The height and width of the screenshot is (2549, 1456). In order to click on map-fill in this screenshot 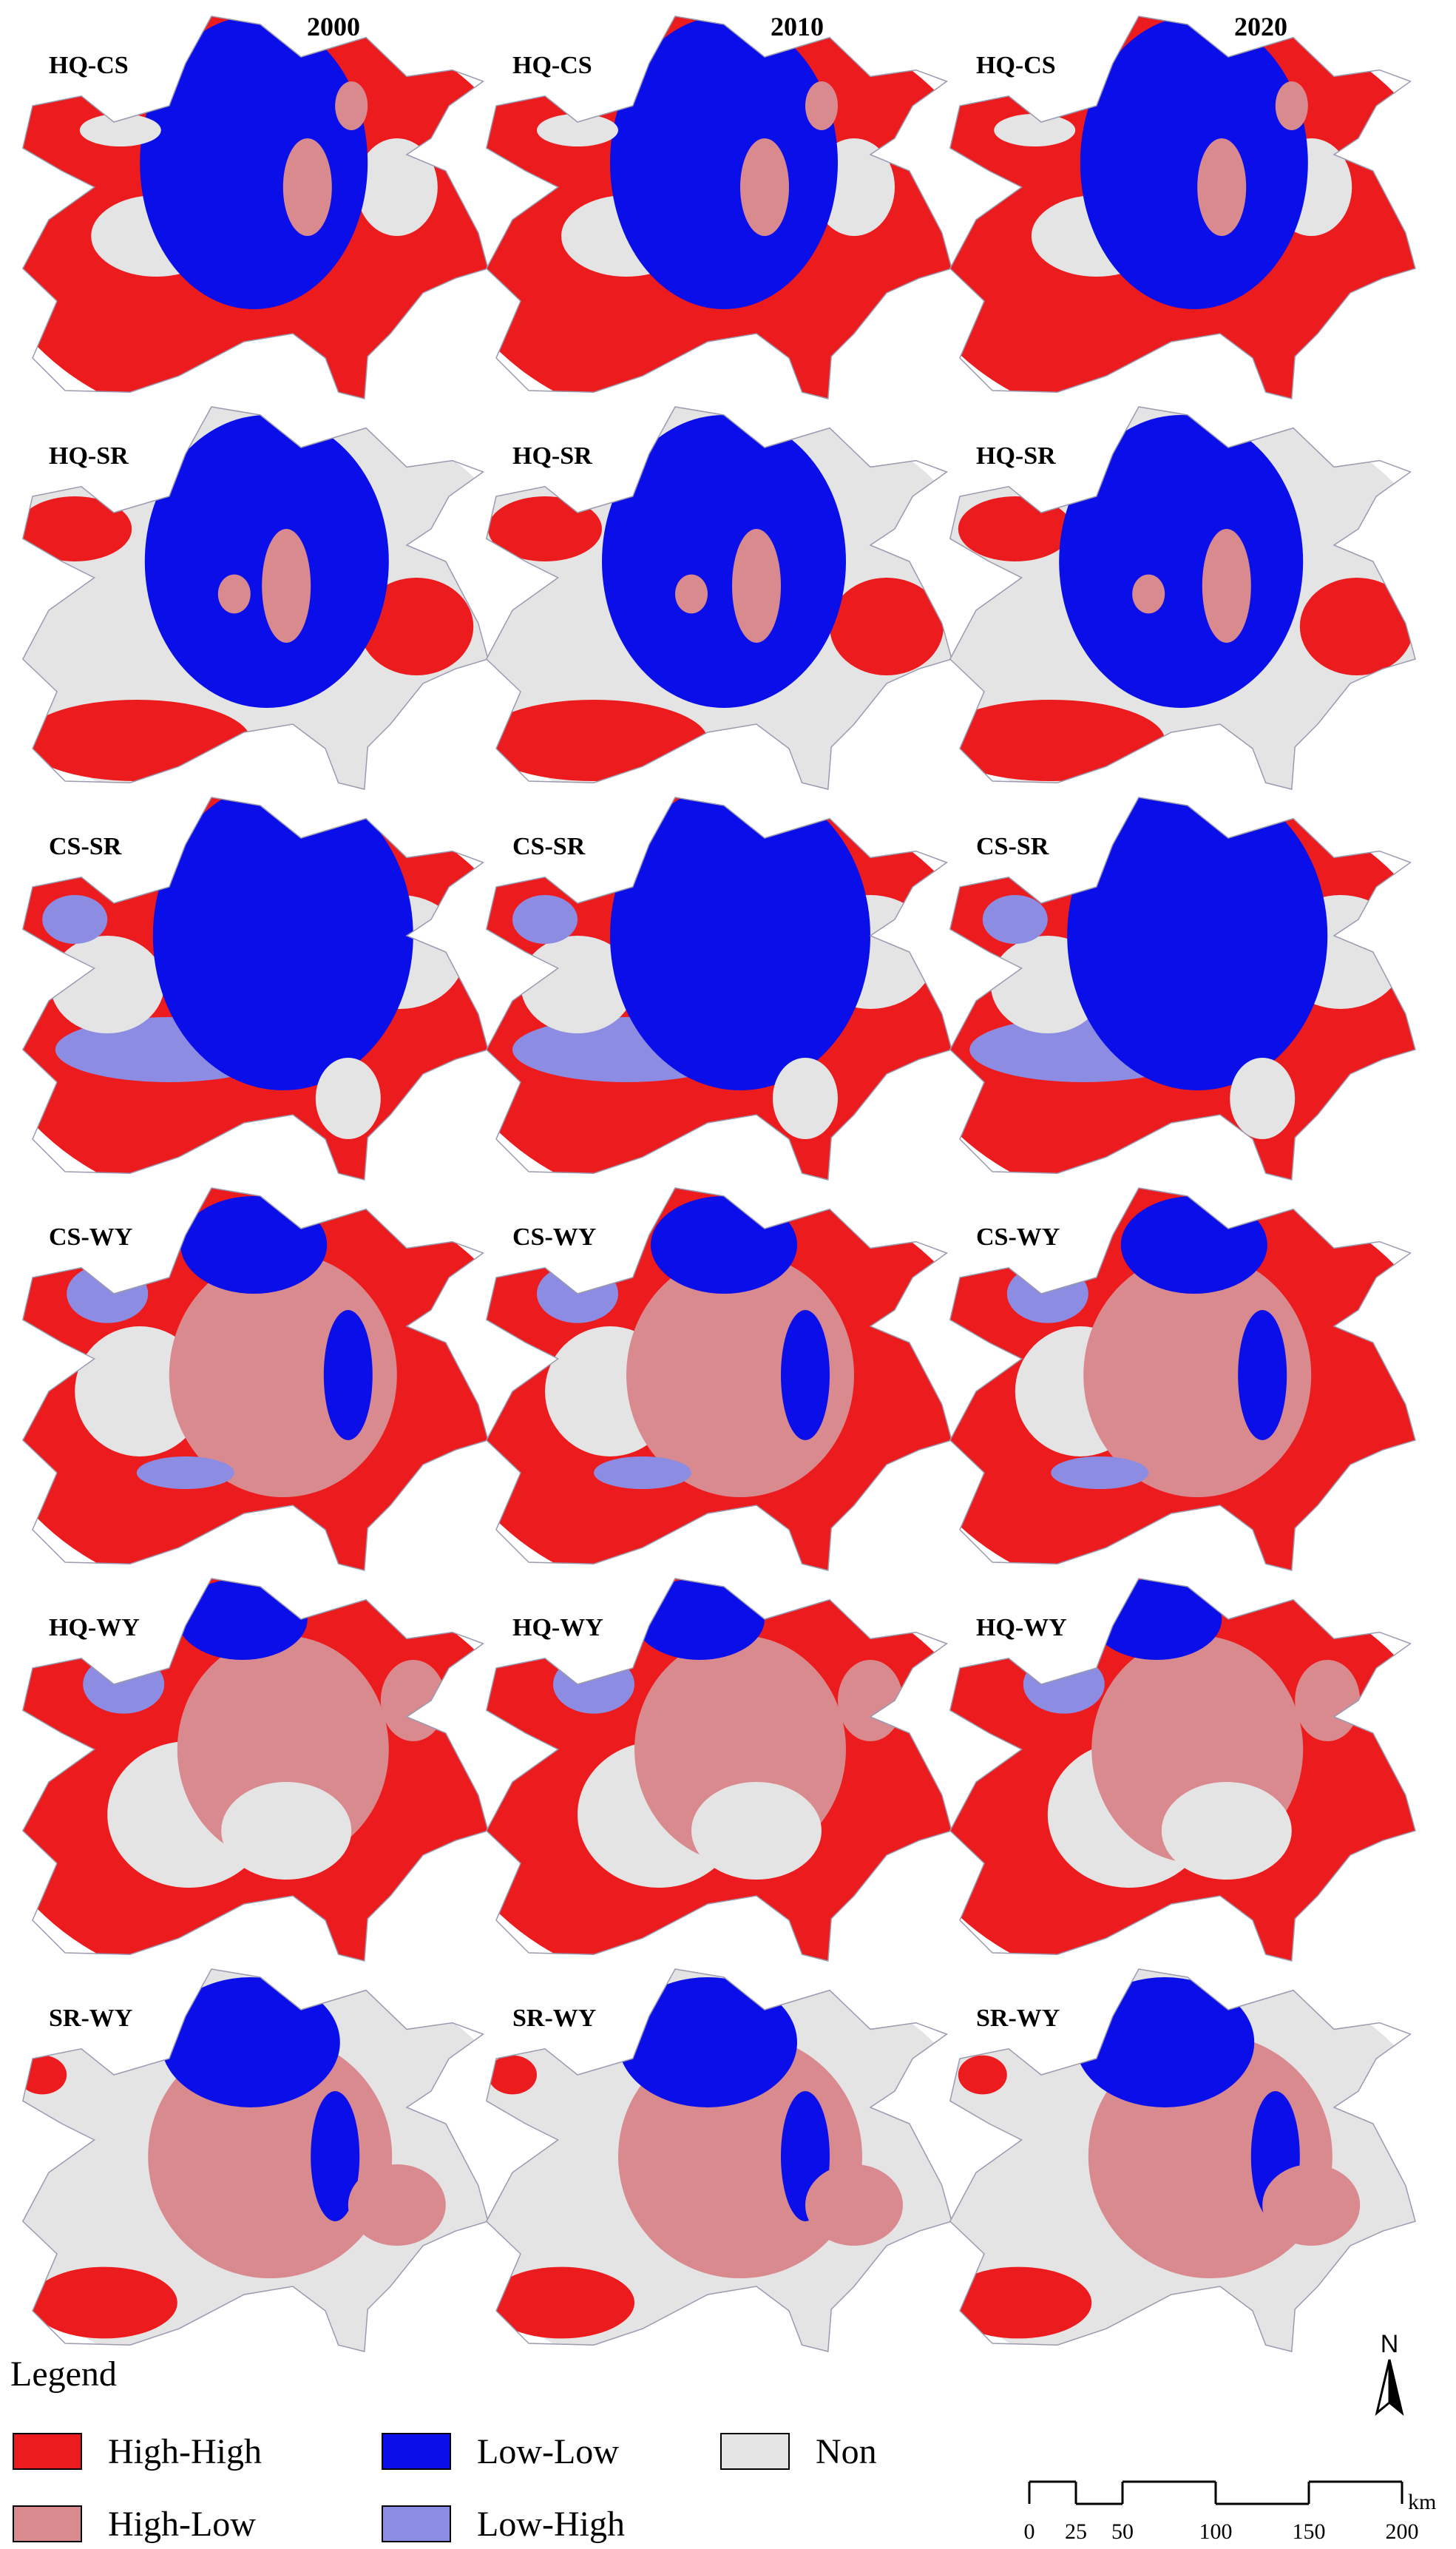, I will do `click(1182, 988)`.